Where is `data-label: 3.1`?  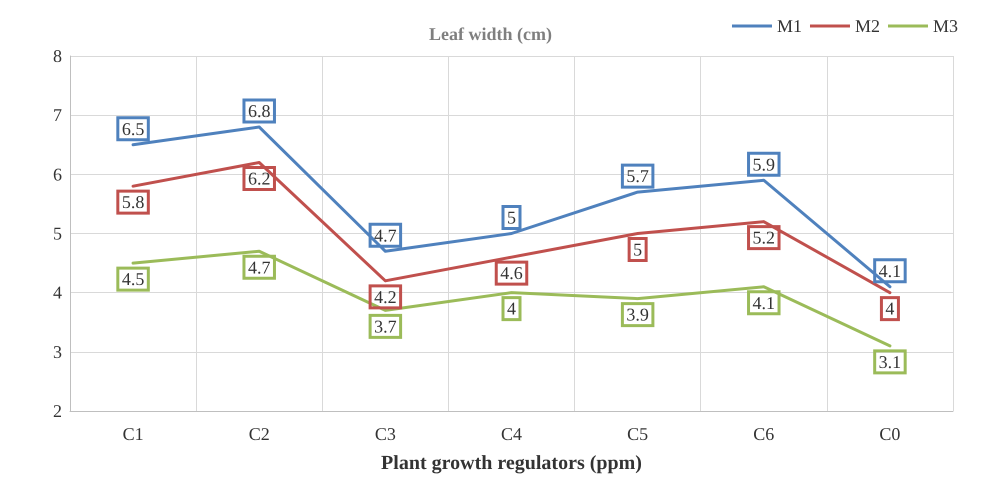 data-label: 3.1 is located at coordinates (890, 362).